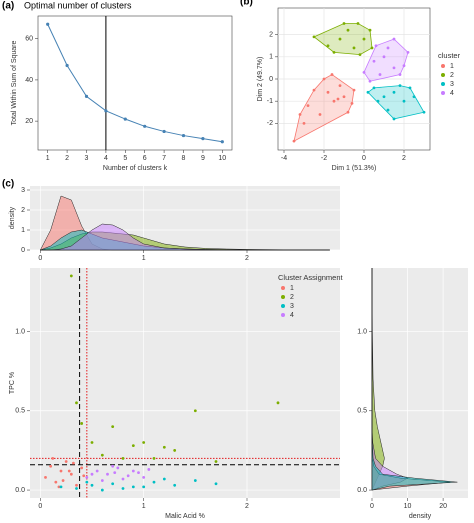 The height and width of the screenshot is (523, 474). I want to click on line, so click(135, 83).